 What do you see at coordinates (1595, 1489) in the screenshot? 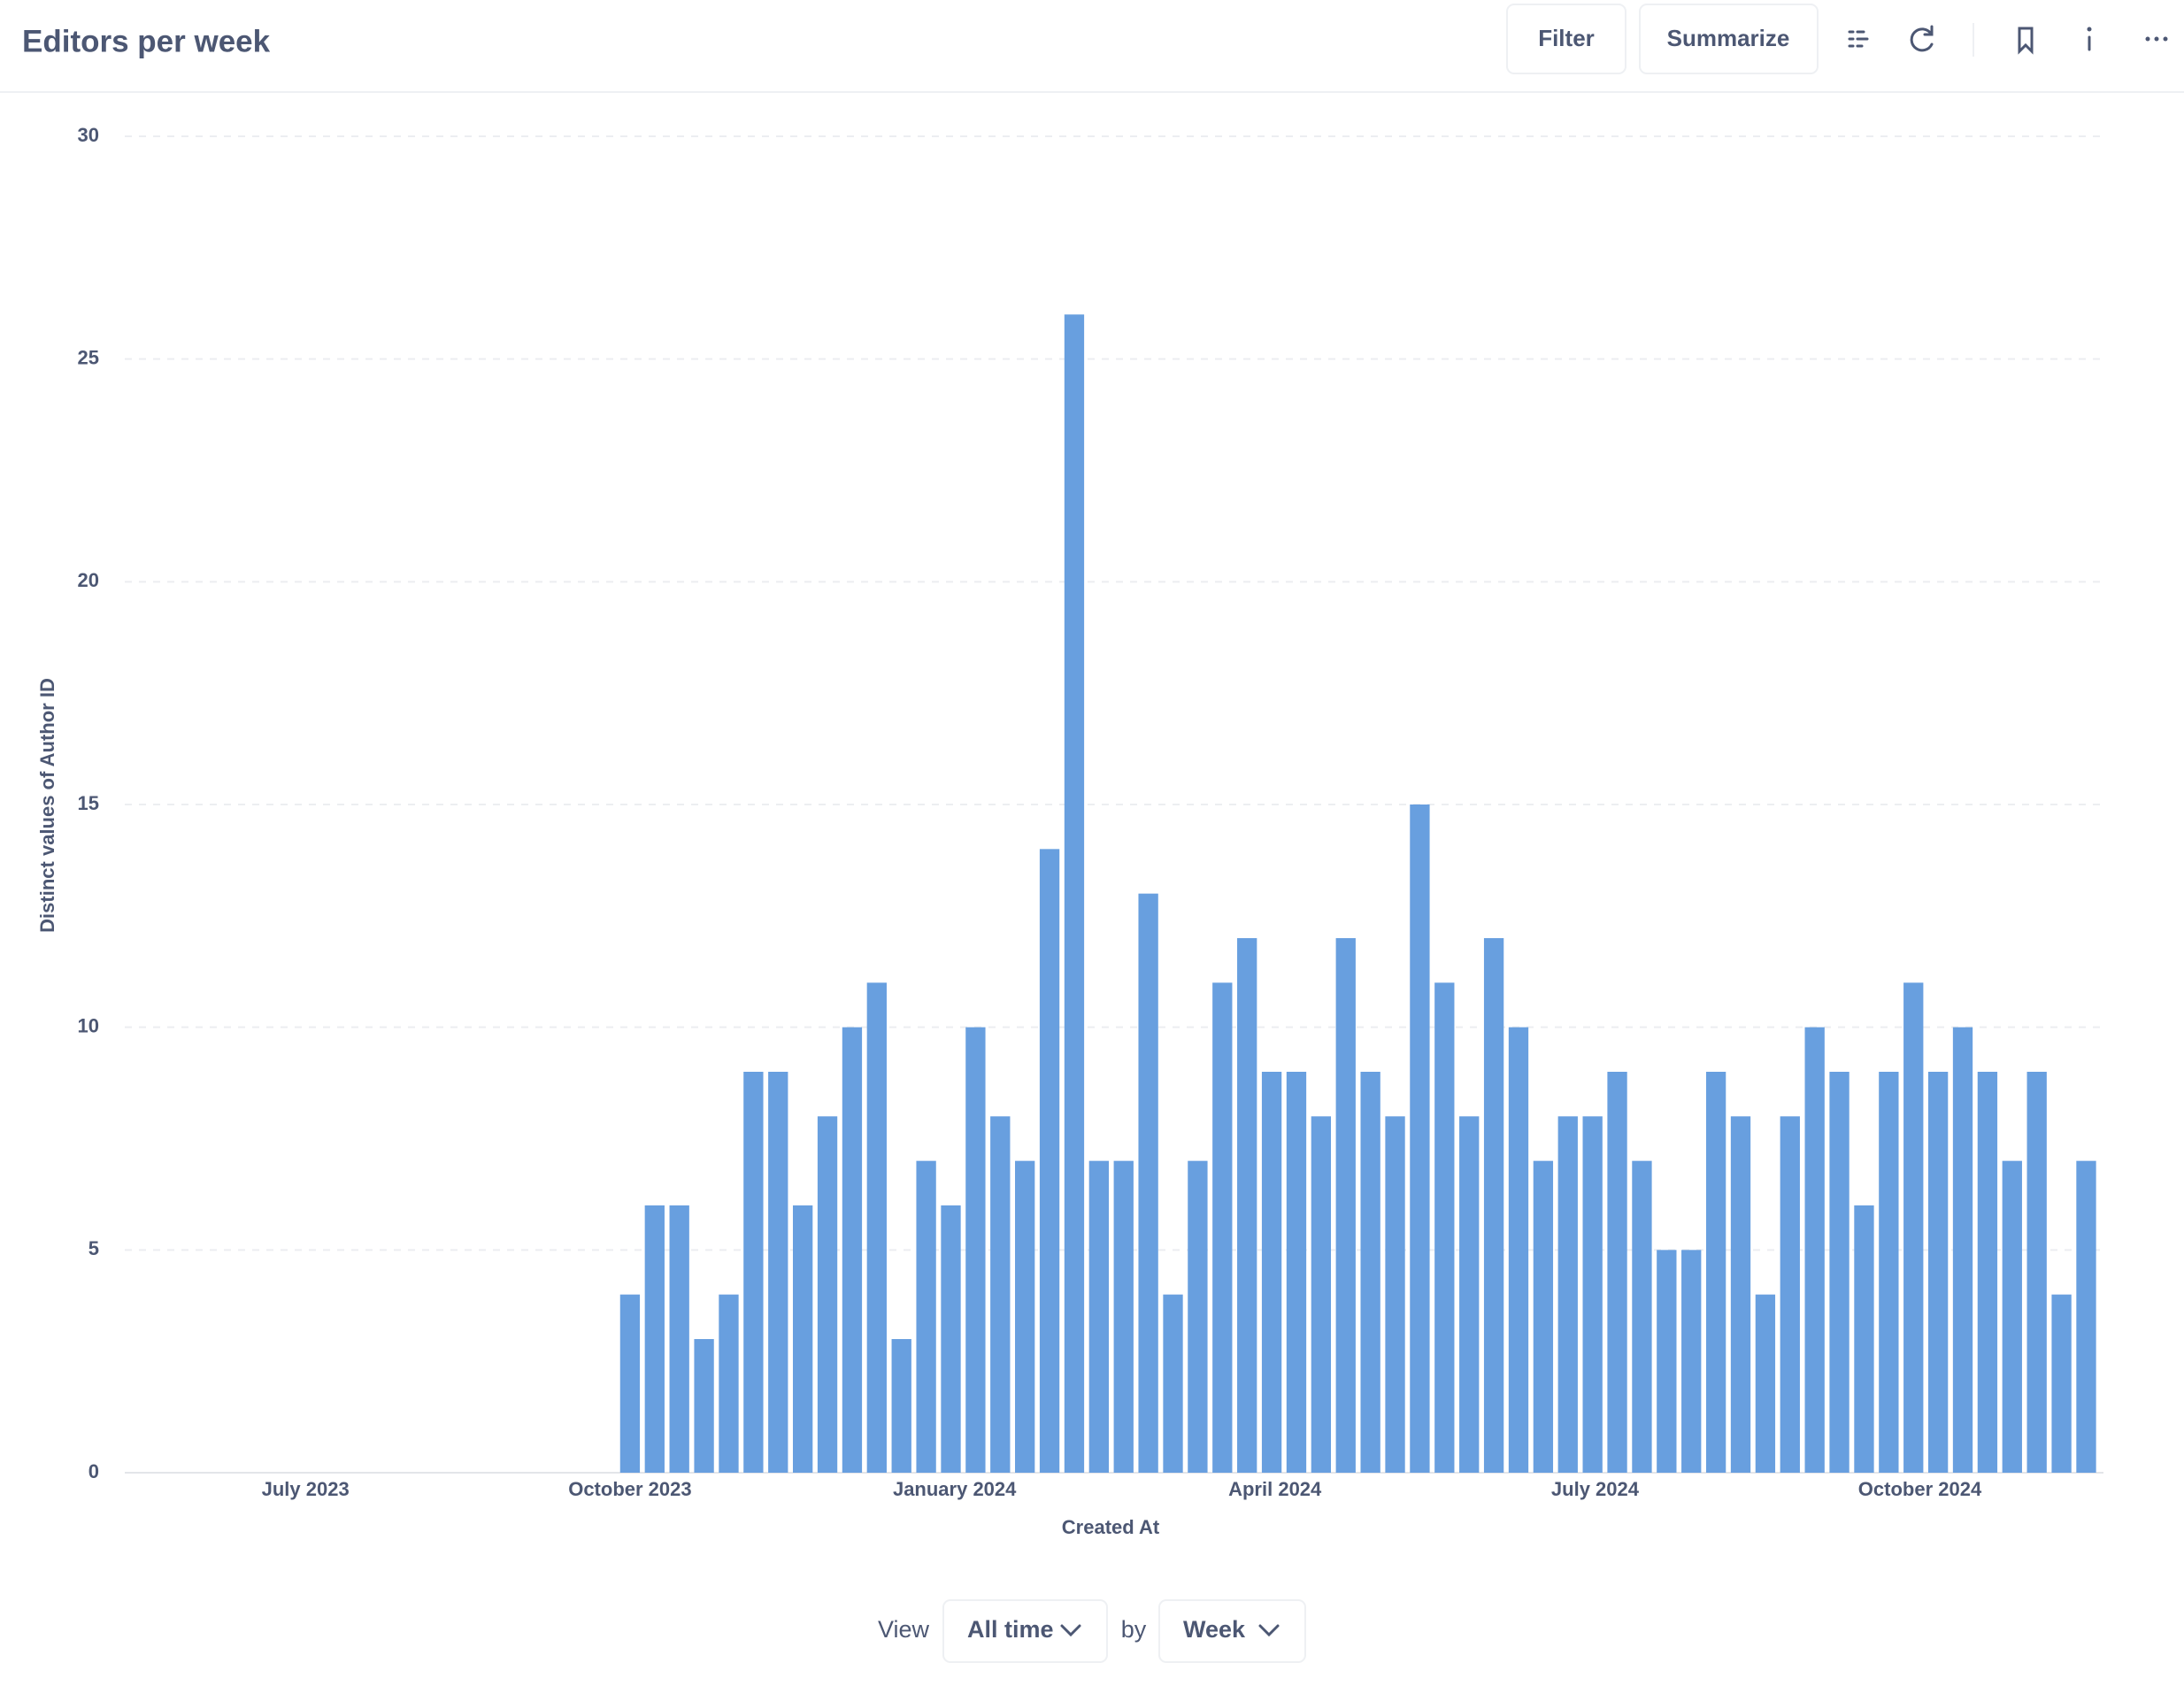
I see `x-tick-label: July 2024` at bounding box center [1595, 1489].